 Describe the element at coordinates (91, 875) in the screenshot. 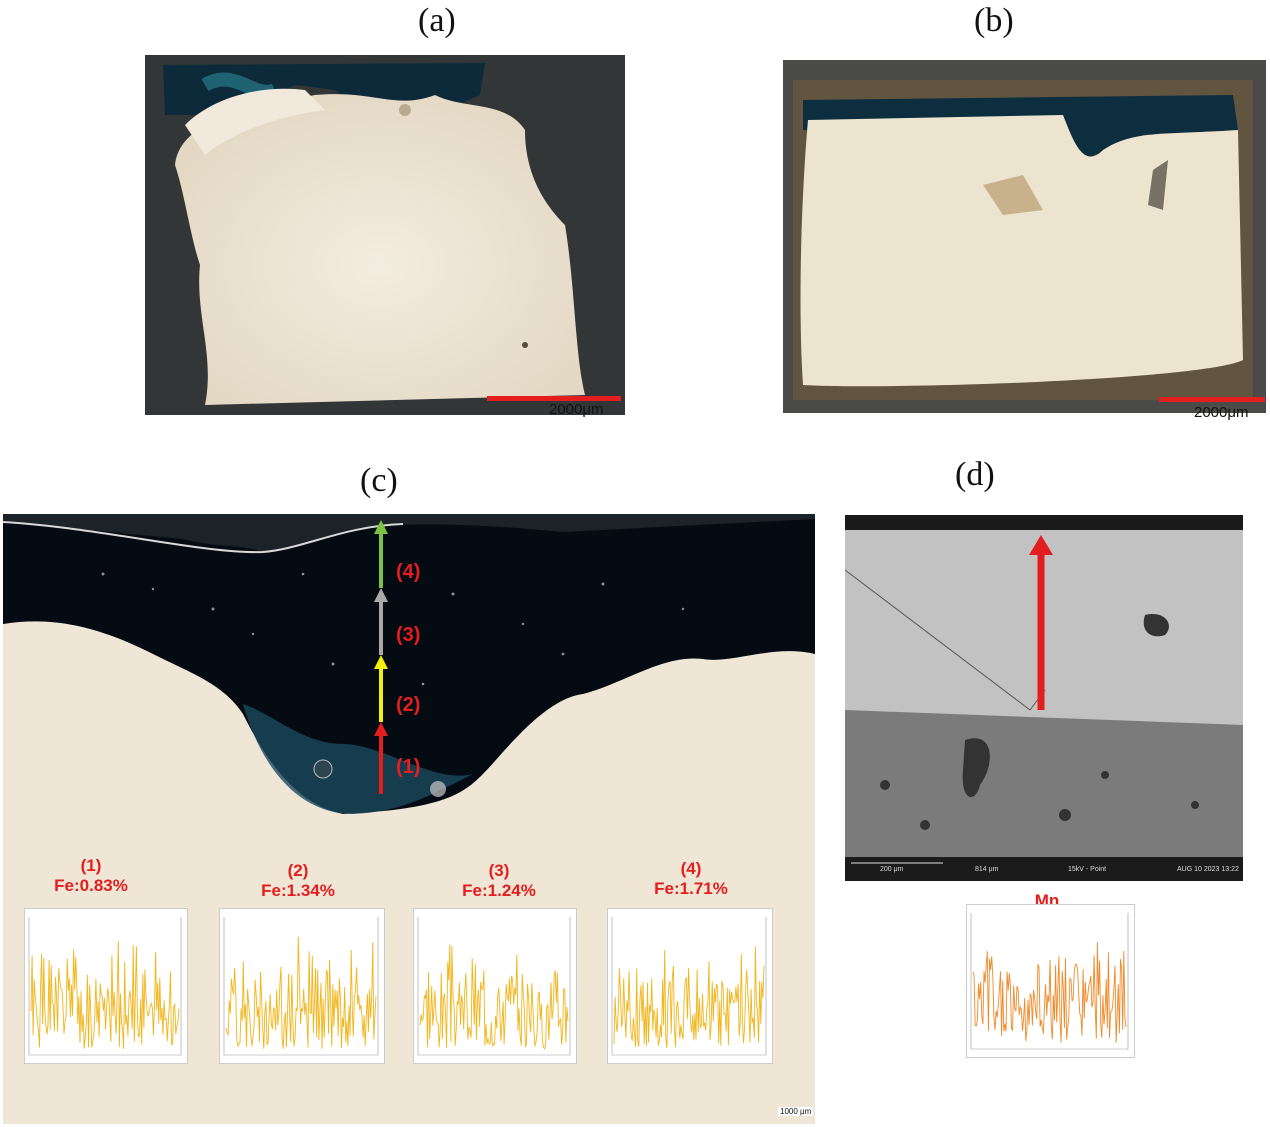

I see `spectrum-1-title: (1) Fe:0.83%` at that location.